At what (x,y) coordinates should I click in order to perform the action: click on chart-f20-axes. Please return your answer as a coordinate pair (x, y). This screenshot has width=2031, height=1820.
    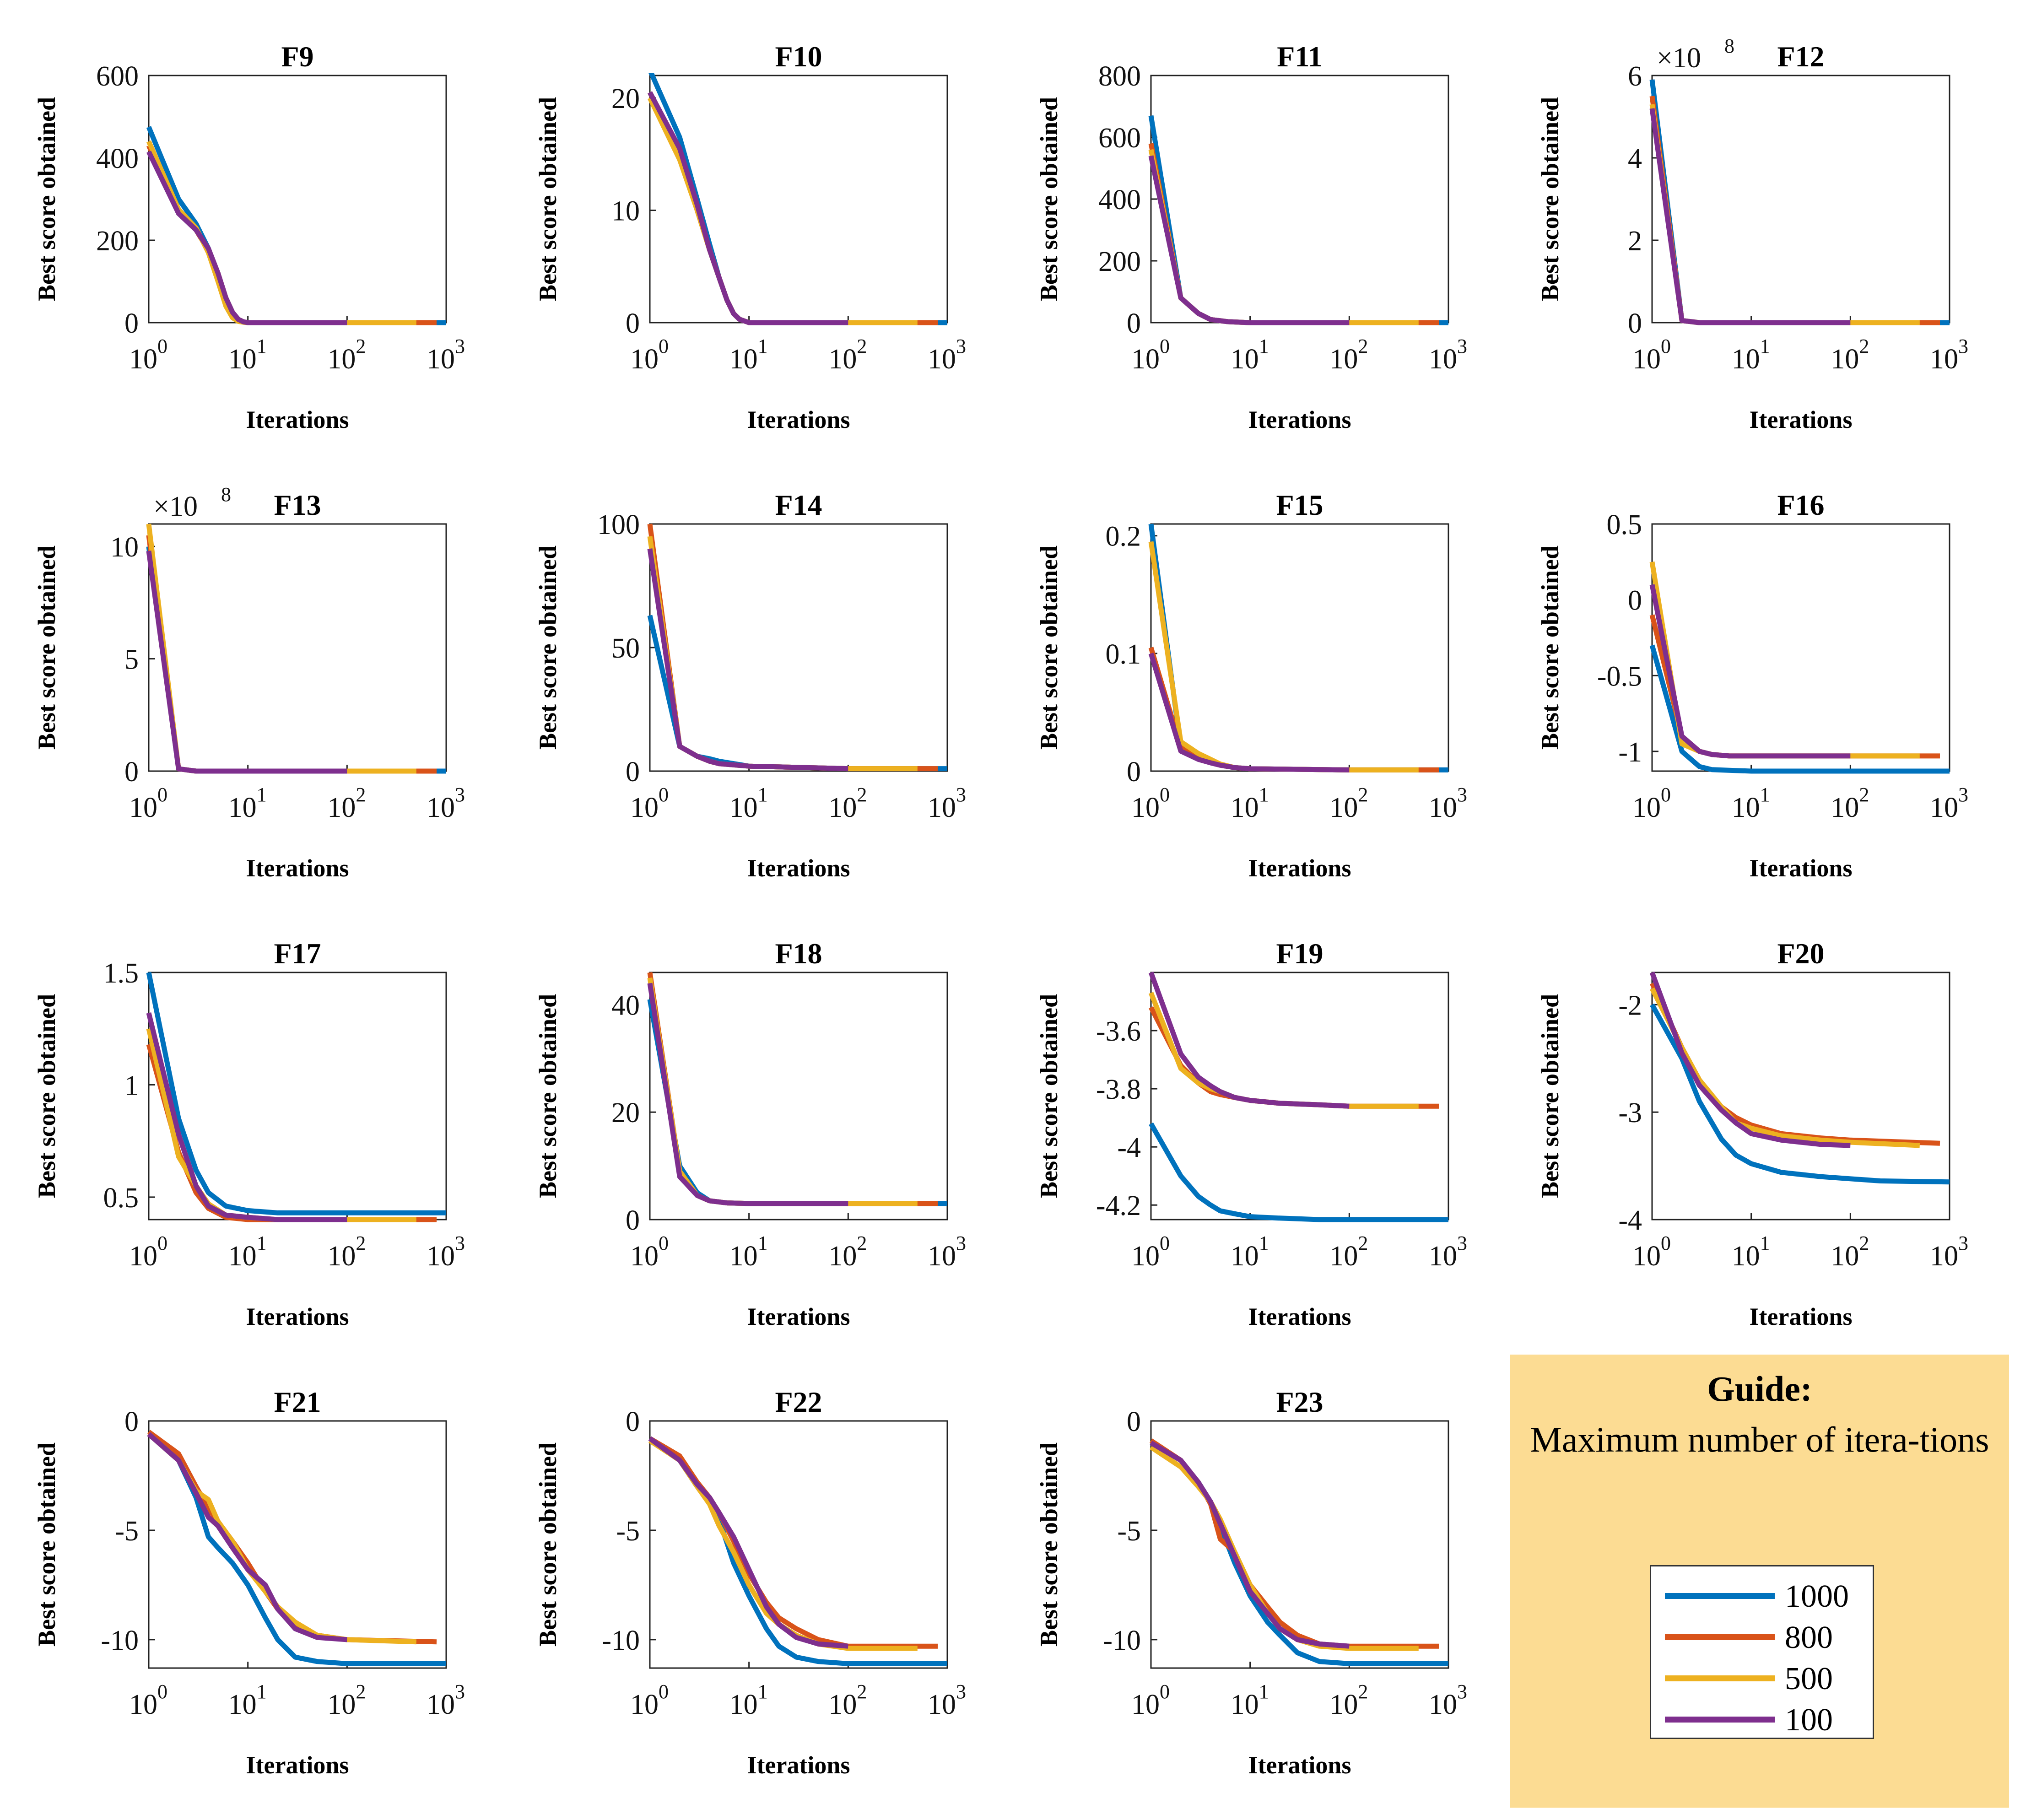
    Looking at the image, I should click on (1800, 1096).